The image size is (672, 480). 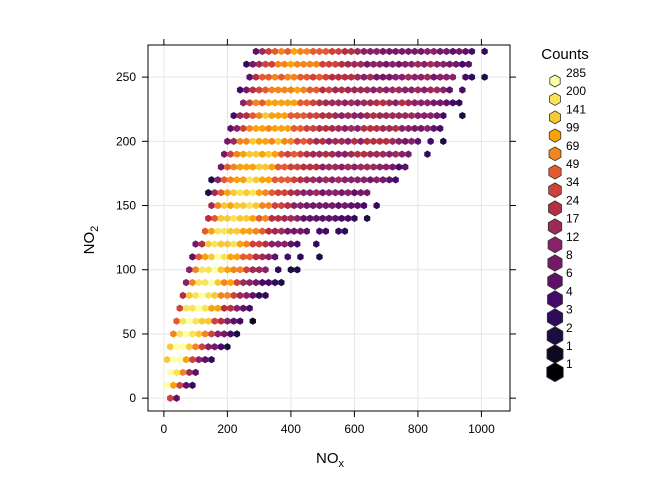 What do you see at coordinates (291, 429) in the screenshot?
I see `x-tick-label: 400` at bounding box center [291, 429].